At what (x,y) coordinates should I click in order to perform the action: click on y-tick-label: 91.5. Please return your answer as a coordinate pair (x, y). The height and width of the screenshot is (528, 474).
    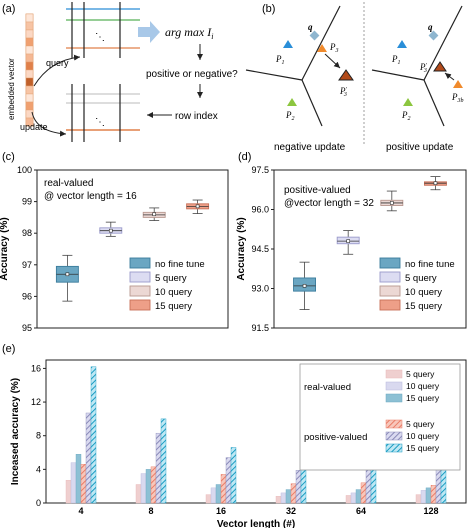
    Looking at the image, I should click on (260, 328).